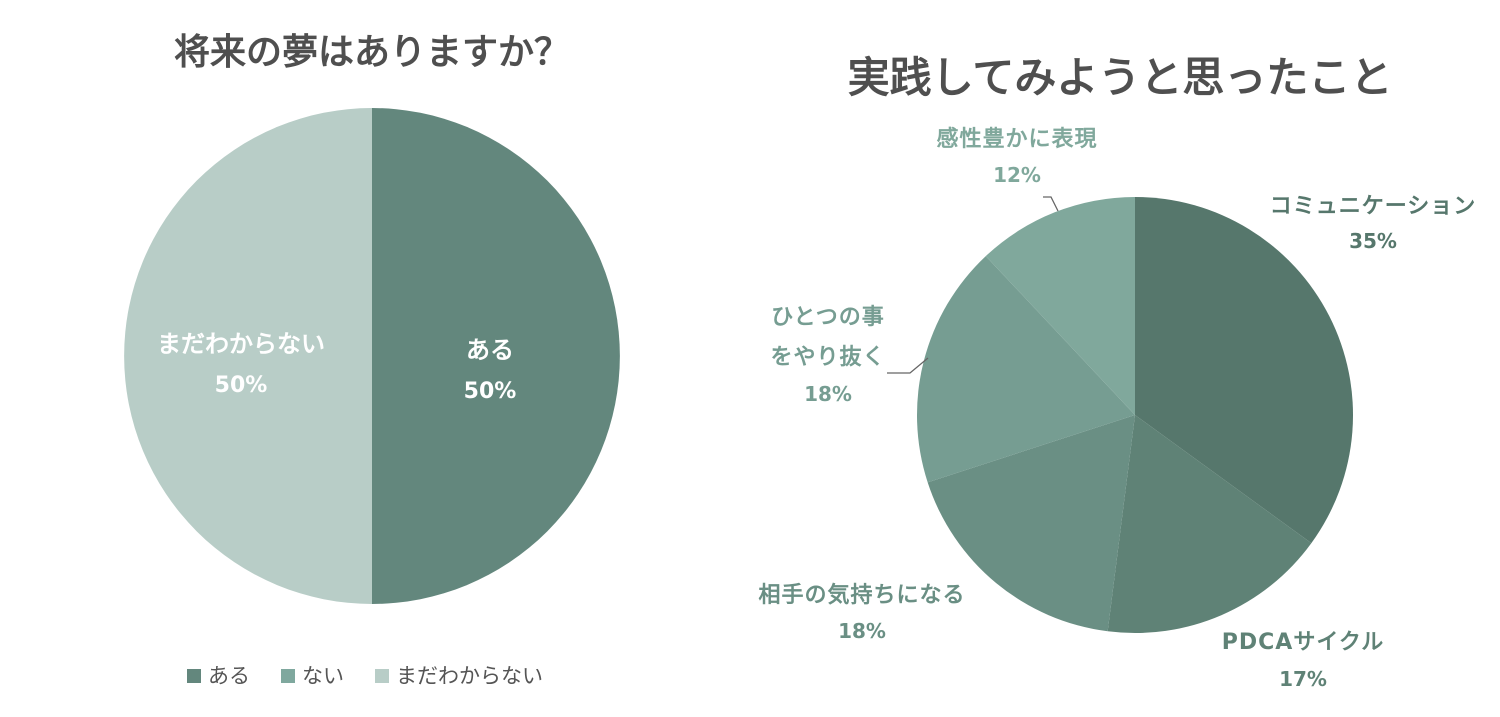  What do you see at coordinates (861, 595) in the screenshot?
I see `practice-label-name-2-0: 相手の気持ちになる` at bounding box center [861, 595].